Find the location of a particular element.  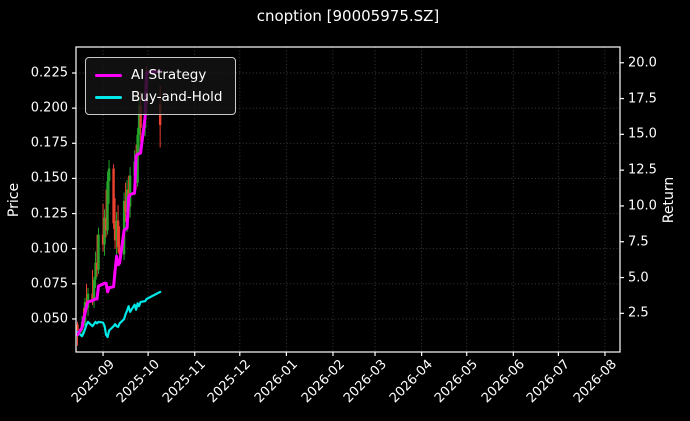

return-tick-label: 5.0 is located at coordinates (638, 278).